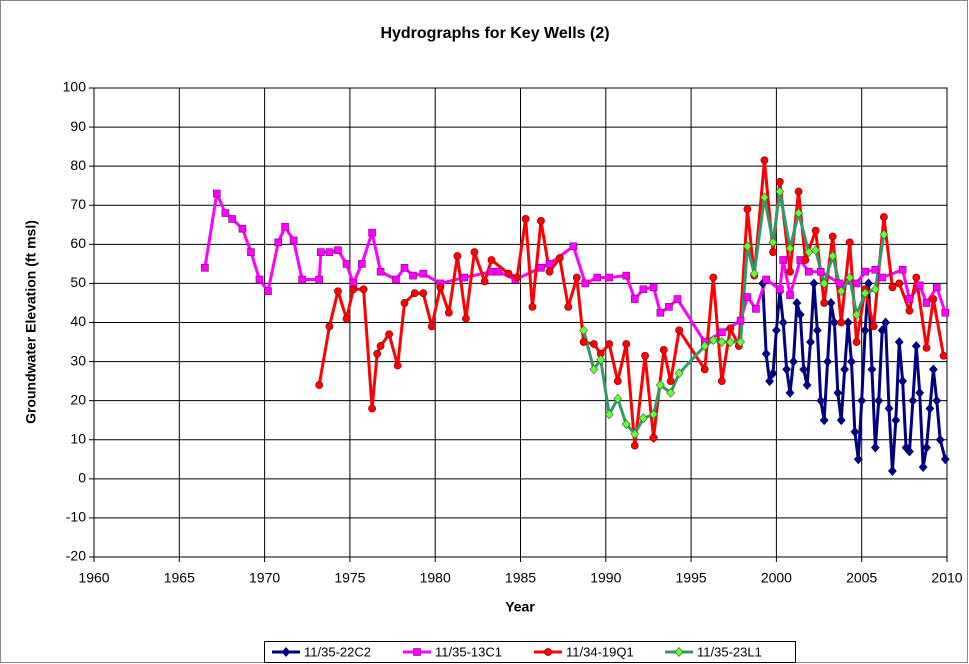 The width and height of the screenshot is (969, 664). What do you see at coordinates (691, 578) in the screenshot?
I see `x-tick-label: 1995` at bounding box center [691, 578].